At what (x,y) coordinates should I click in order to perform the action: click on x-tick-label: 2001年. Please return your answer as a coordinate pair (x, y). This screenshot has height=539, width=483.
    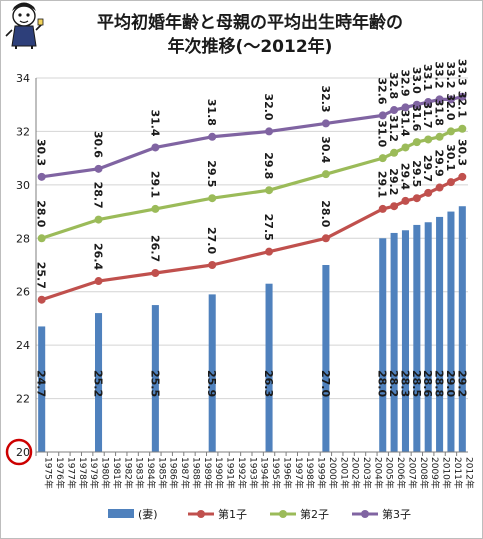
    Looking at the image, I should click on (344, 473).